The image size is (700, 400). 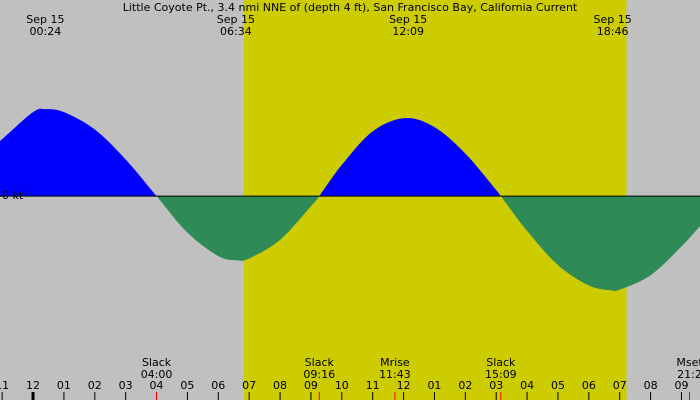 I want to click on event-name: Mrise, so click(x=395, y=362).